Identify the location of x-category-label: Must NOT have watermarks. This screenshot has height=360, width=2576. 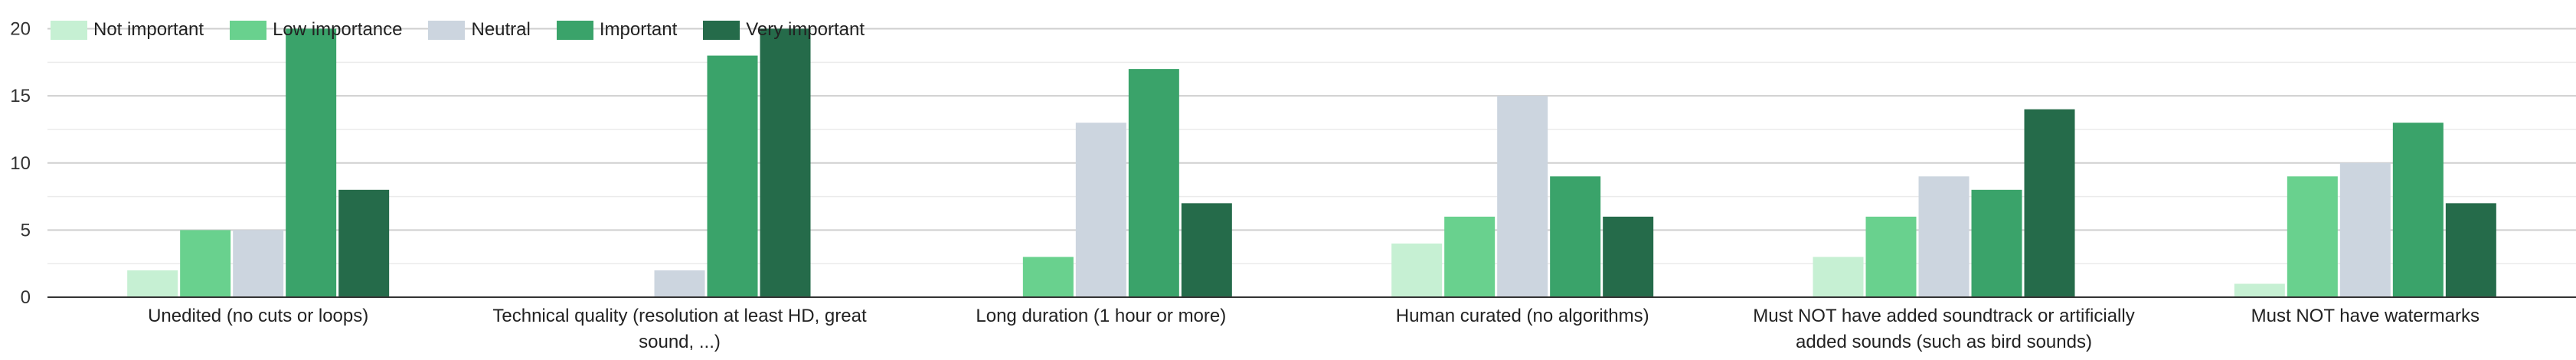
(2365, 316).